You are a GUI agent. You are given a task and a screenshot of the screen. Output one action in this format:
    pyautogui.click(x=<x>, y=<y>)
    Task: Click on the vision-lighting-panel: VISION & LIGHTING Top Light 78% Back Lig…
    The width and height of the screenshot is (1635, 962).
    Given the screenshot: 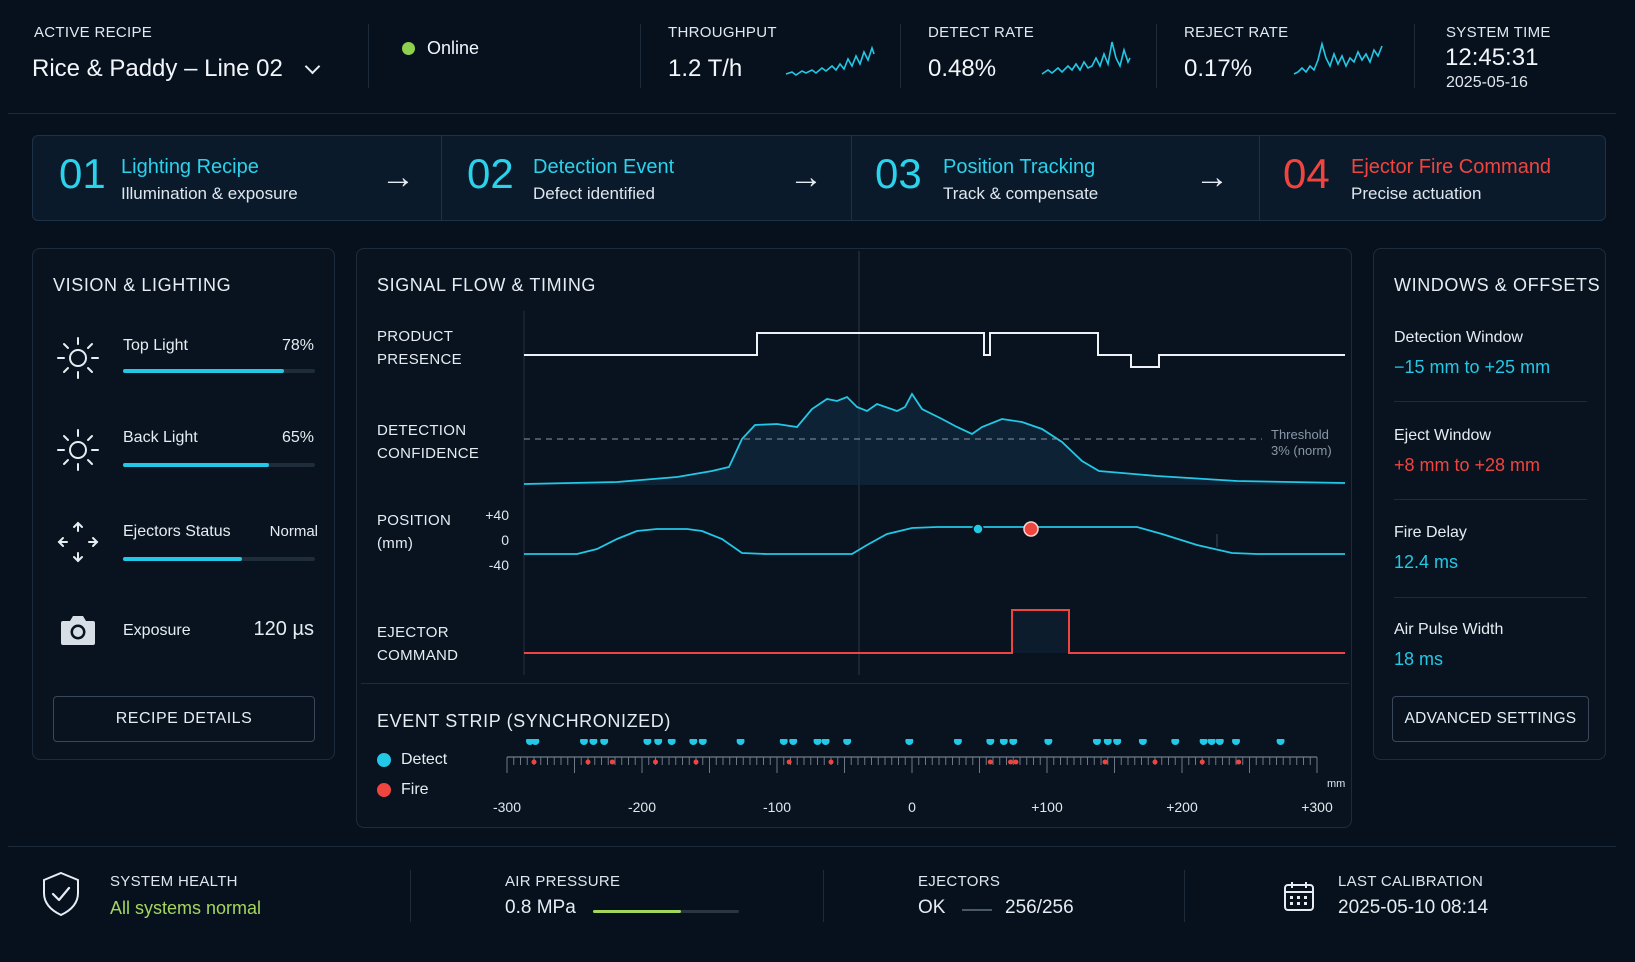 What is the action you would take?
    pyautogui.click(x=183, y=504)
    